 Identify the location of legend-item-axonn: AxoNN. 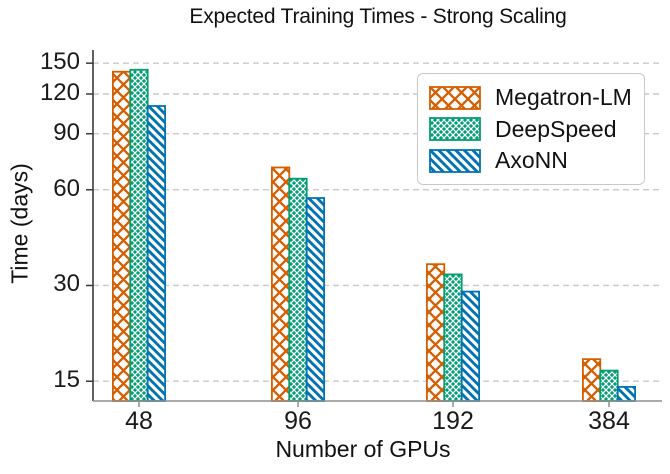
(536, 161).